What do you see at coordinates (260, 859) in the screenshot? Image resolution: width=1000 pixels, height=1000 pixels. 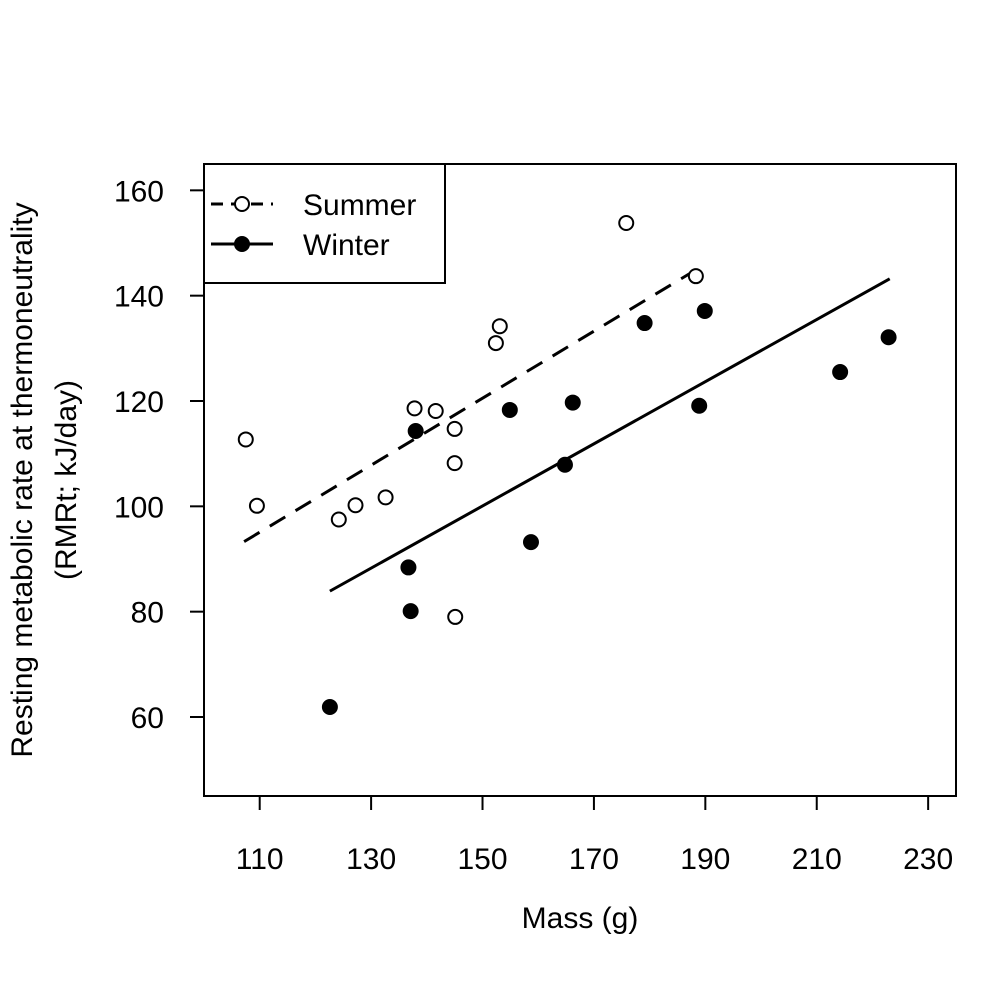 I see `x-tick-label: 110` at bounding box center [260, 859].